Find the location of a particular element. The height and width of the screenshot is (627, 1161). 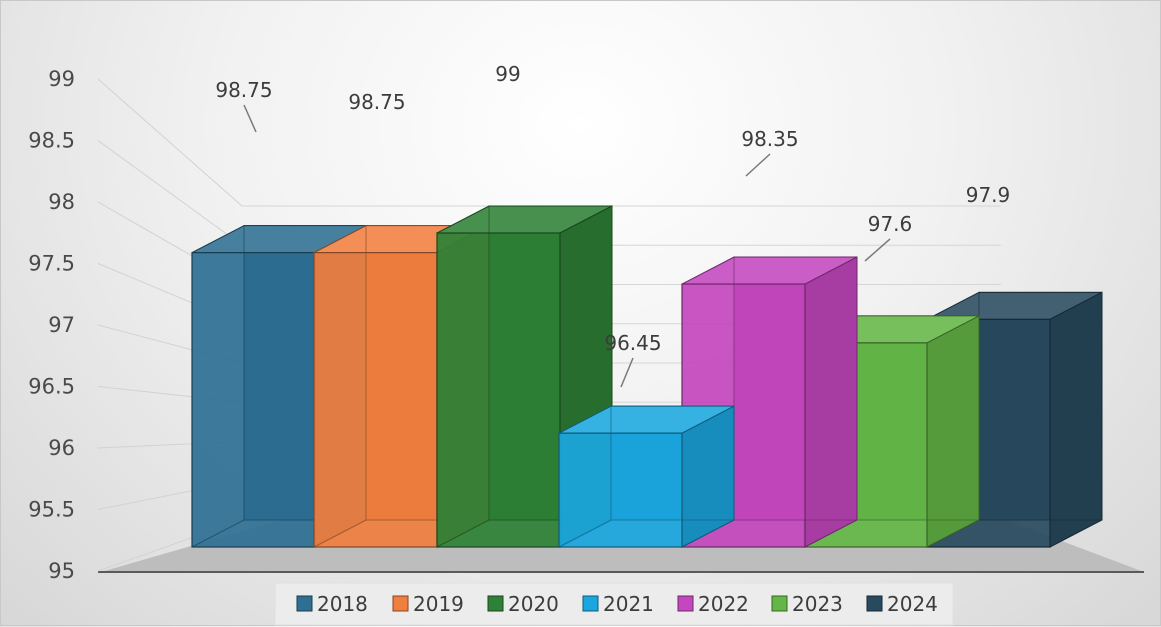

y-tick-label: 96.5 is located at coordinates (51, 387).